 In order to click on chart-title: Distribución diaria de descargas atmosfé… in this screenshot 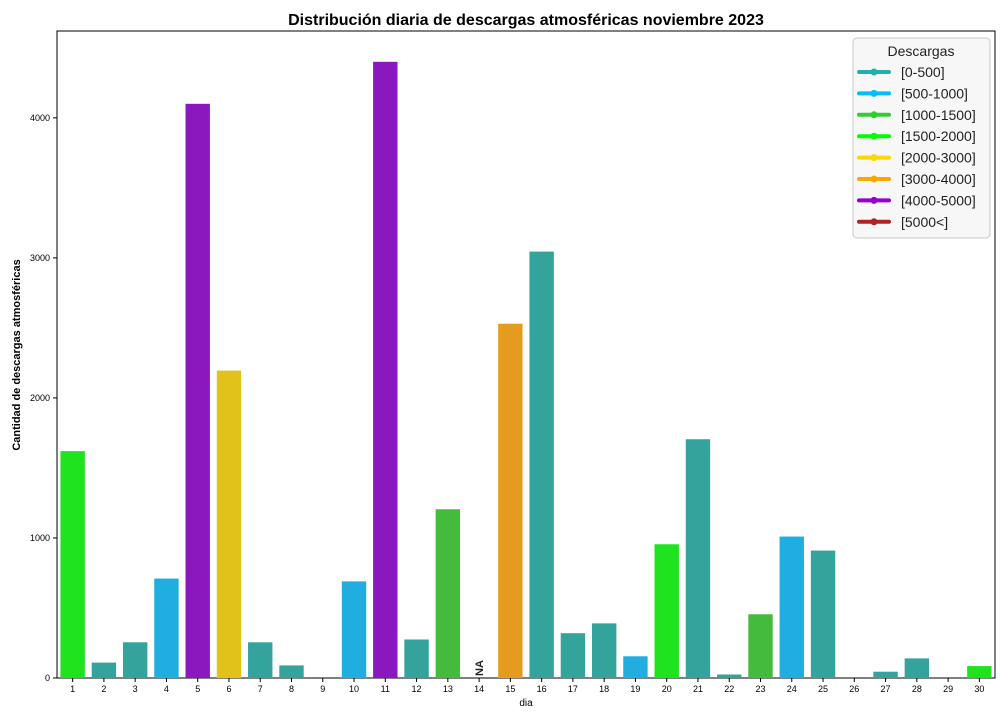, I will do `click(526, 20)`.